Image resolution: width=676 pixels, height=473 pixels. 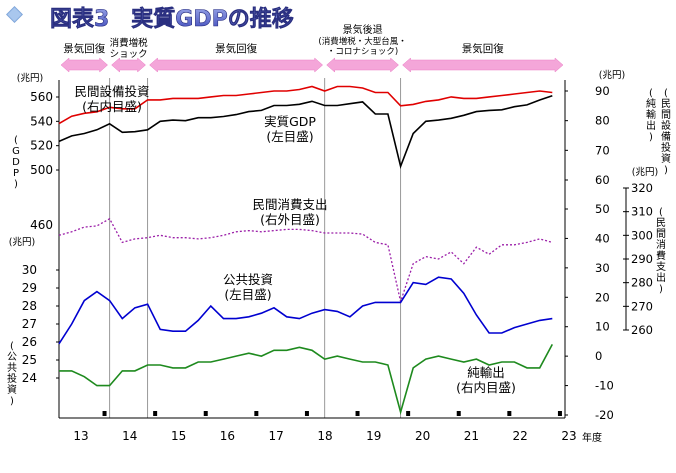 What do you see at coordinates (30, 78) in the screenshot?
I see `gdp-axis-unit: (兆円)` at bounding box center [30, 78].